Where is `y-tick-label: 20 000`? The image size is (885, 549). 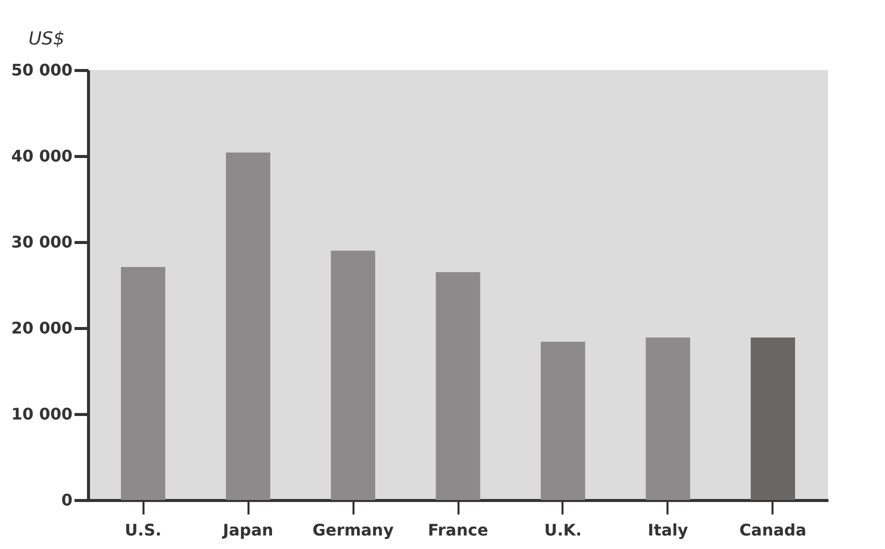 y-tick-label: 20 000 is located at coordinates (41, 328).